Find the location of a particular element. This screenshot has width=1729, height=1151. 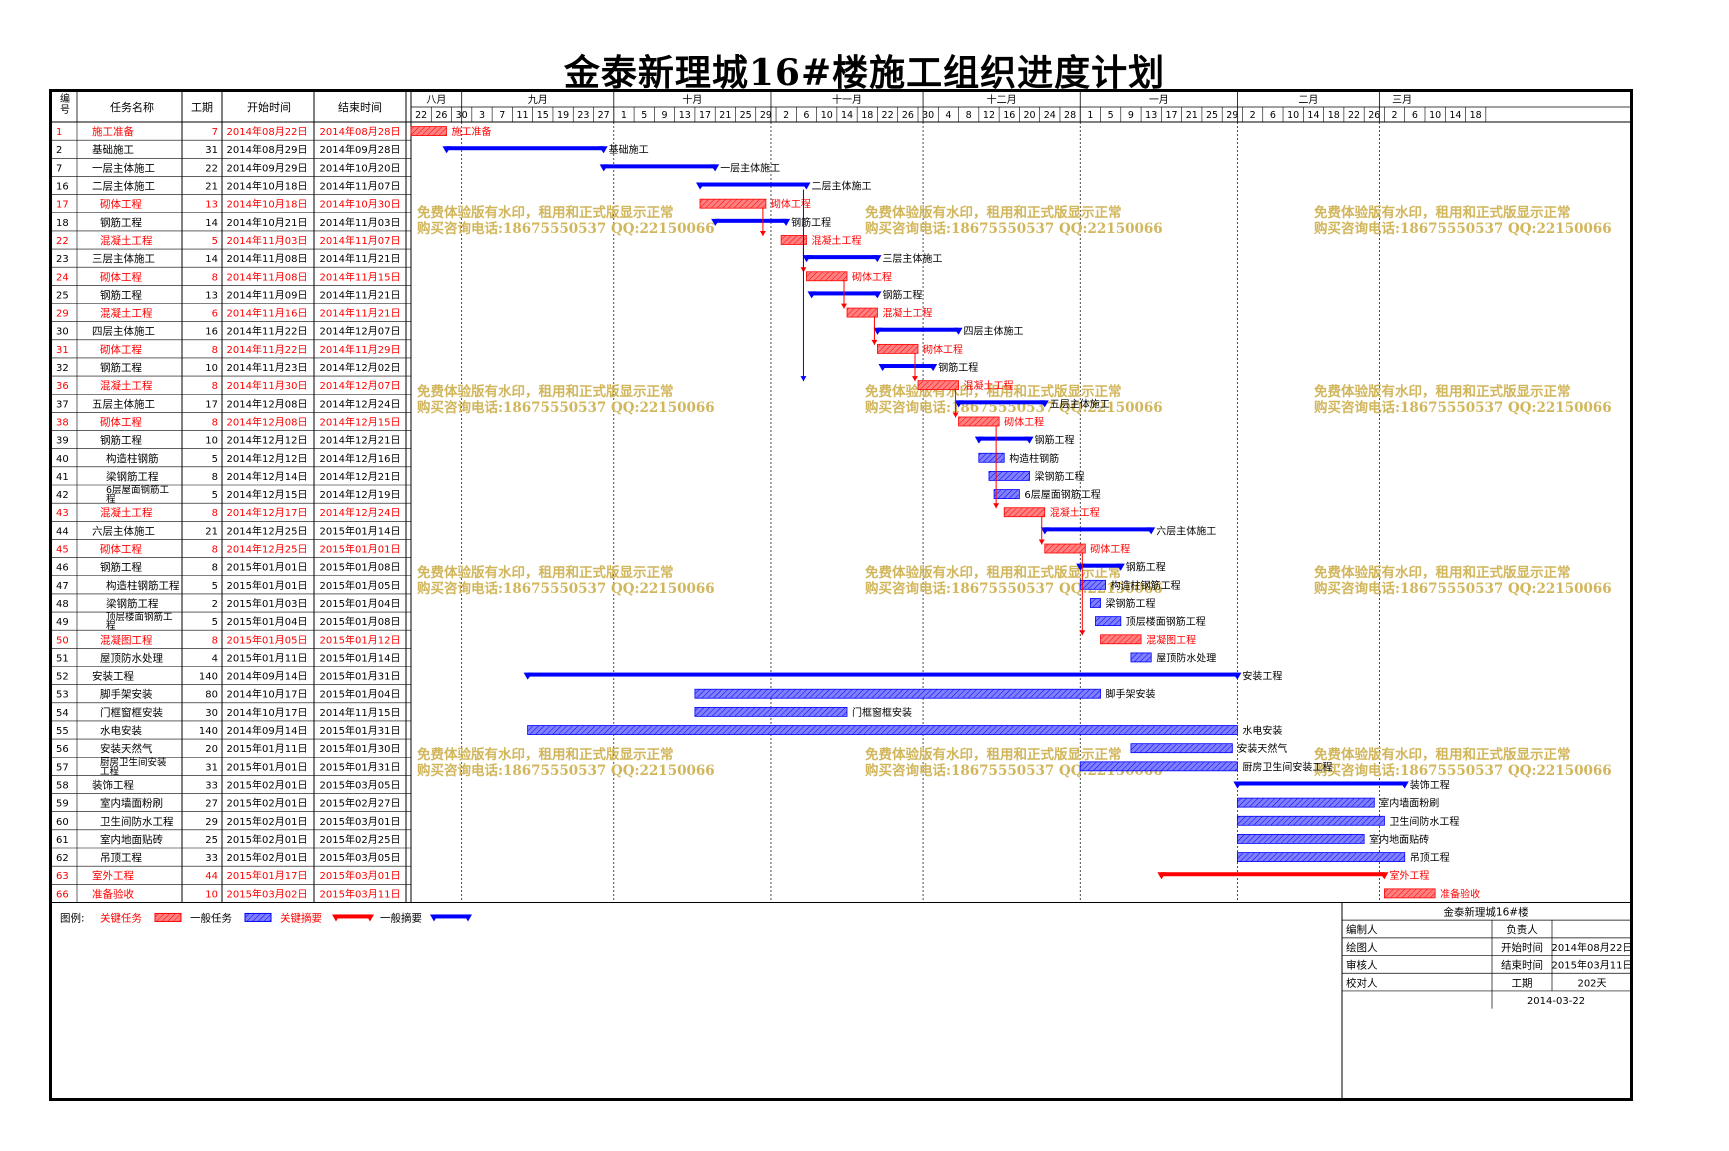

day-tick: 15 is located at coordinates (543, 115).